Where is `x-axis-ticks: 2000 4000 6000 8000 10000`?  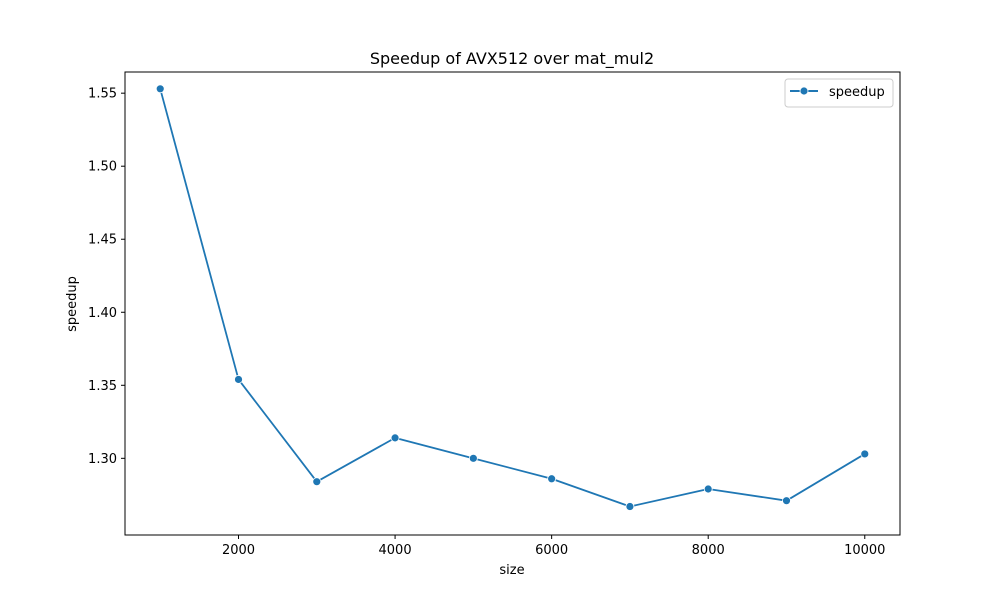
x-axis-ticks: 2000 4000 6000 8000 10000 is located at coordinates (553, 546).